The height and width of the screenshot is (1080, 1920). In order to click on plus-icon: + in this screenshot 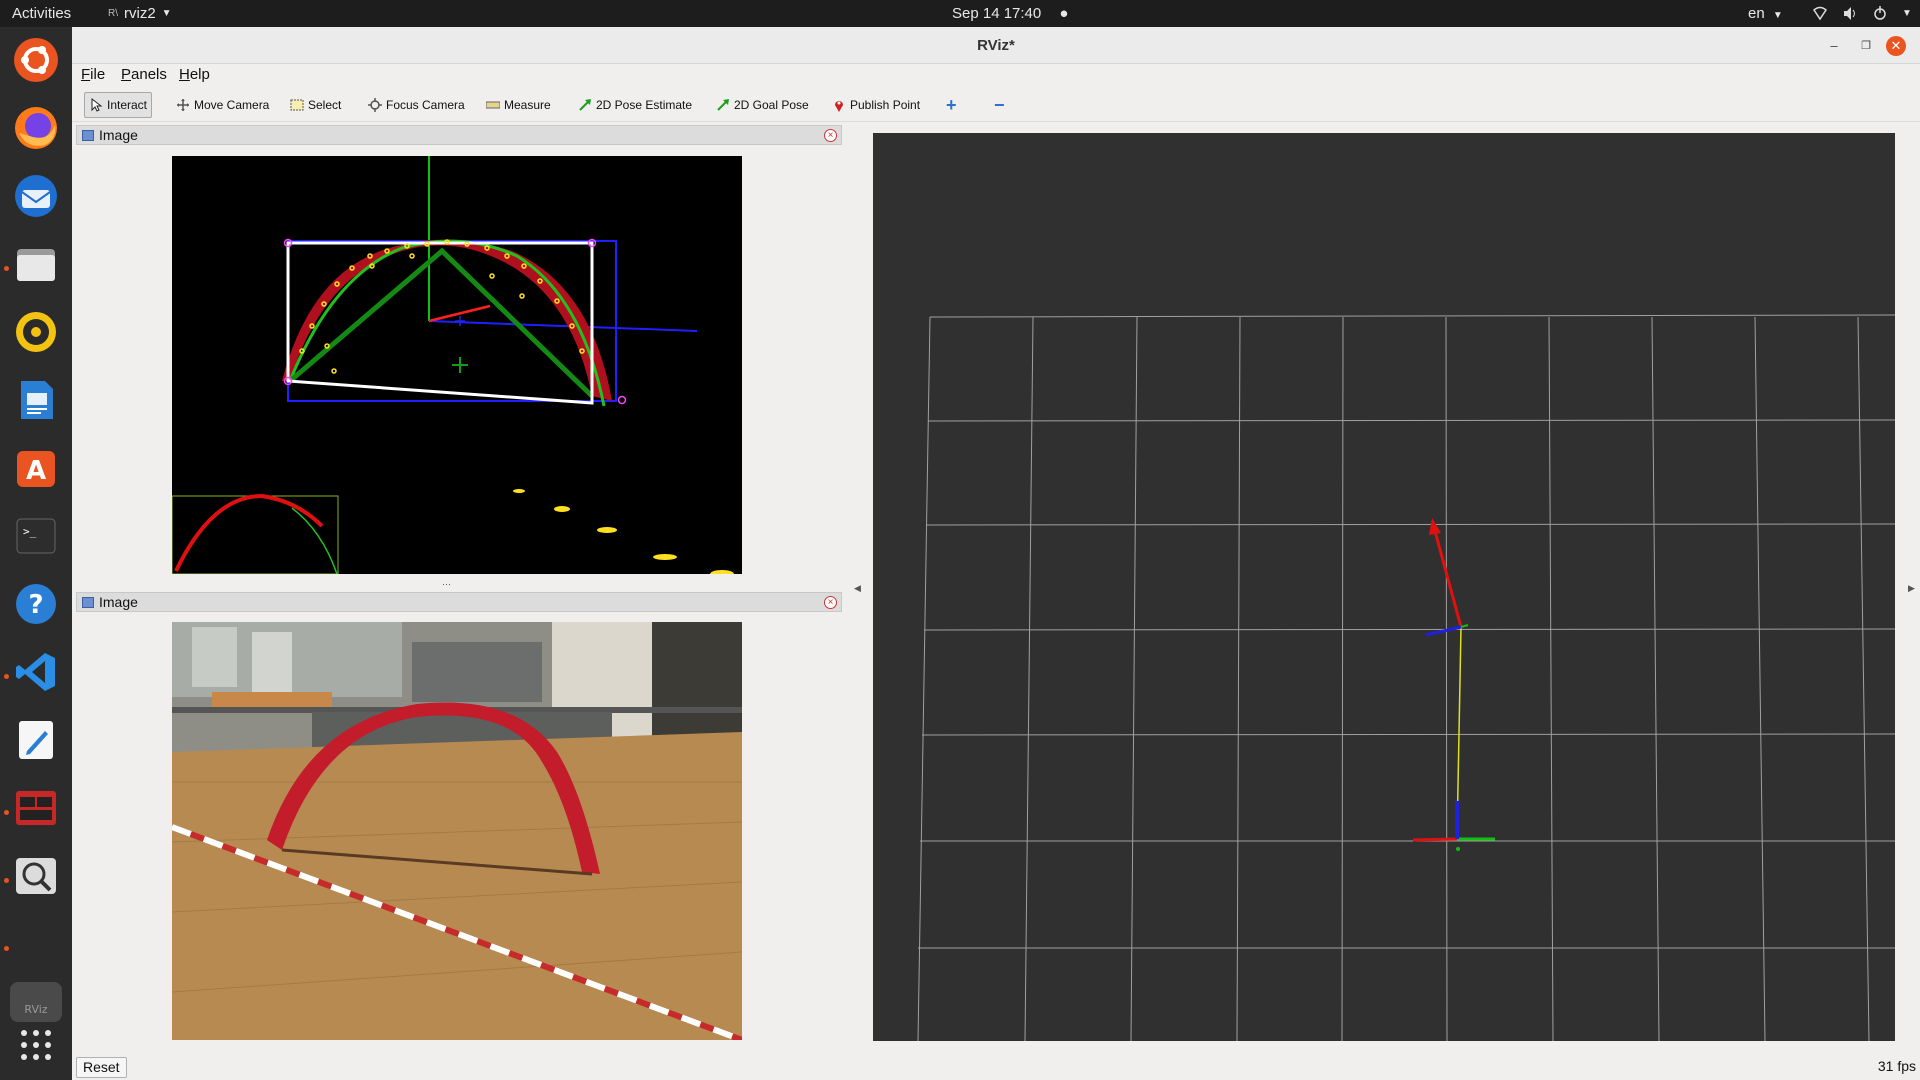, I will do `click(951, 105)`.